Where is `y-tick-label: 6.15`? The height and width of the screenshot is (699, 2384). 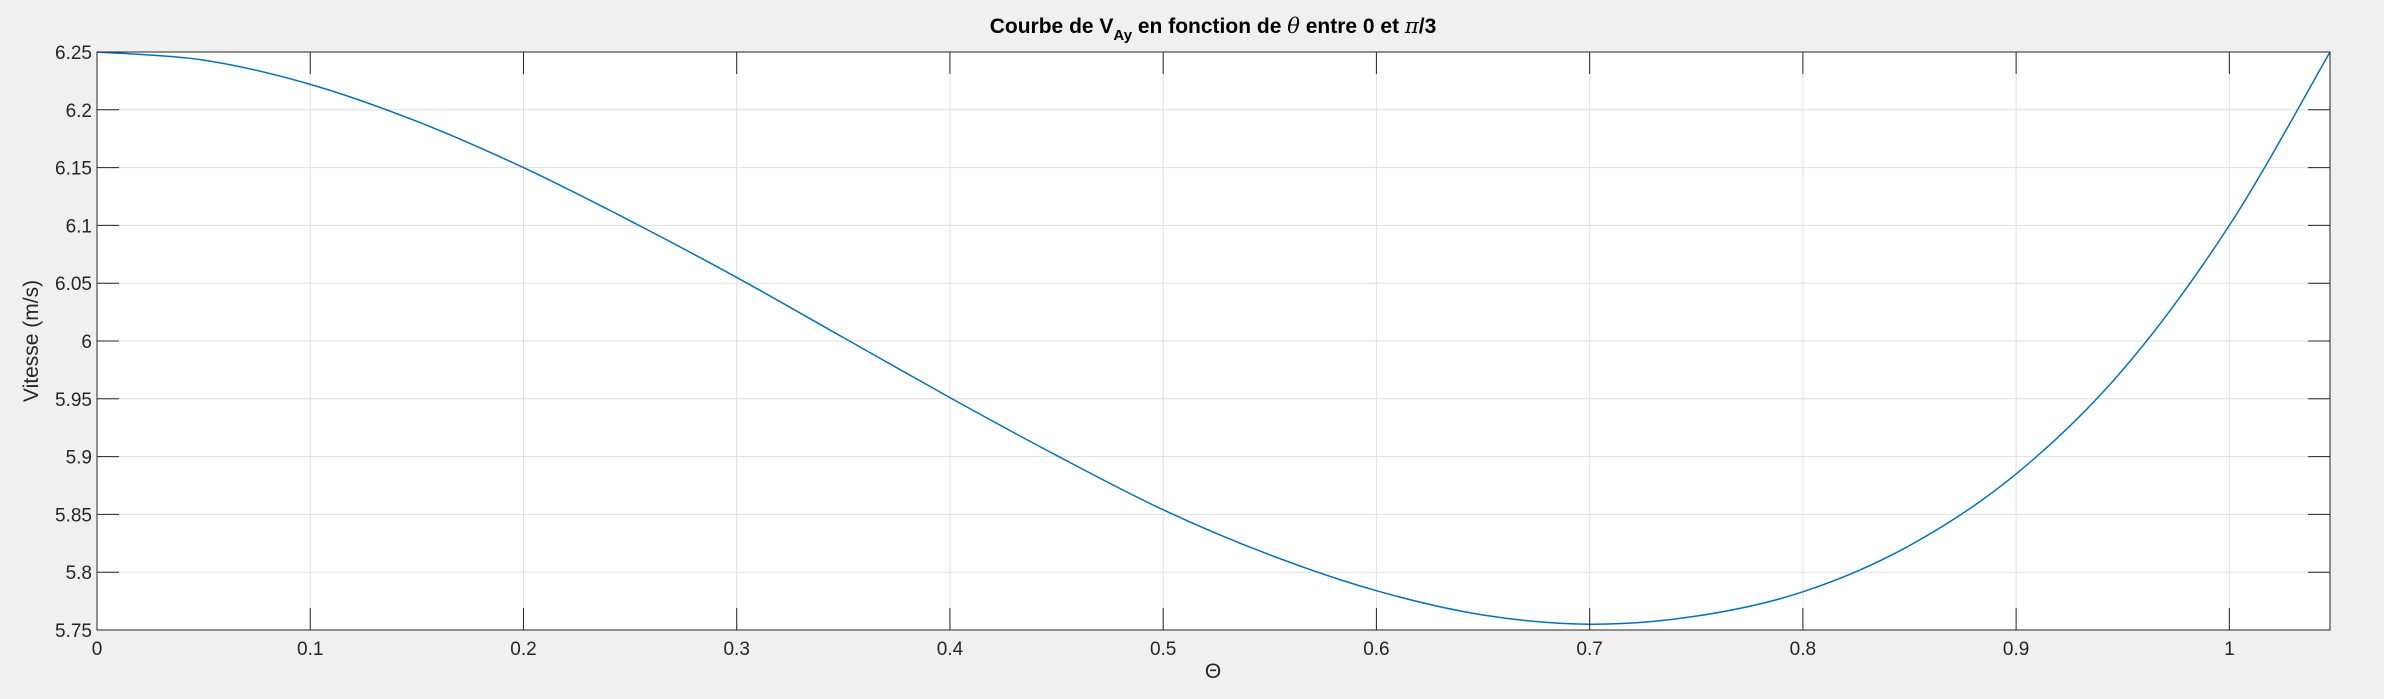 y-tick-label: 6.15 is located at coordinates (73, 169).